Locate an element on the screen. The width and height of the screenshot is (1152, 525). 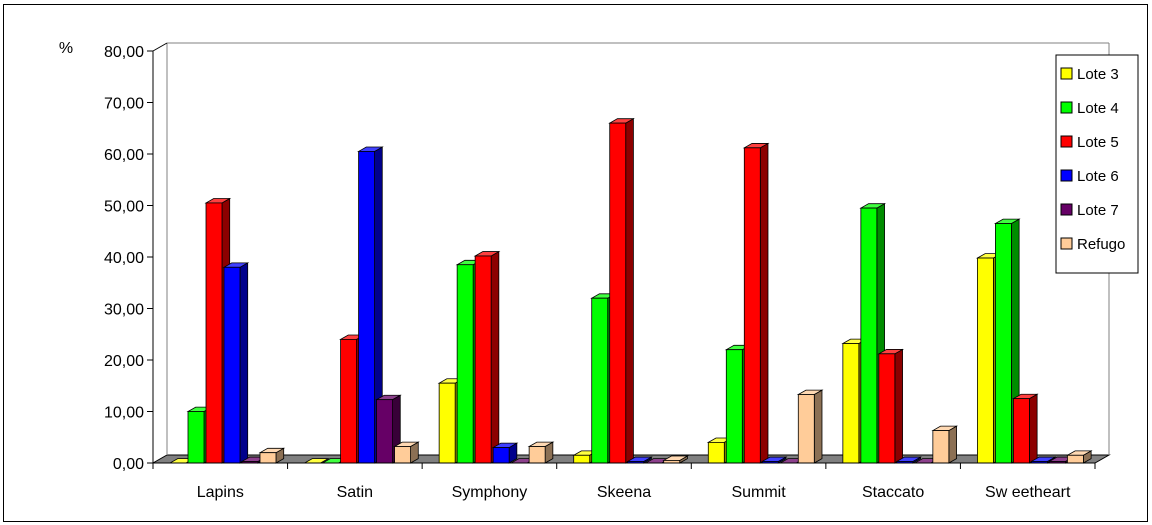
y-tick-label: 40,00 is located at coordinates (124, 258).